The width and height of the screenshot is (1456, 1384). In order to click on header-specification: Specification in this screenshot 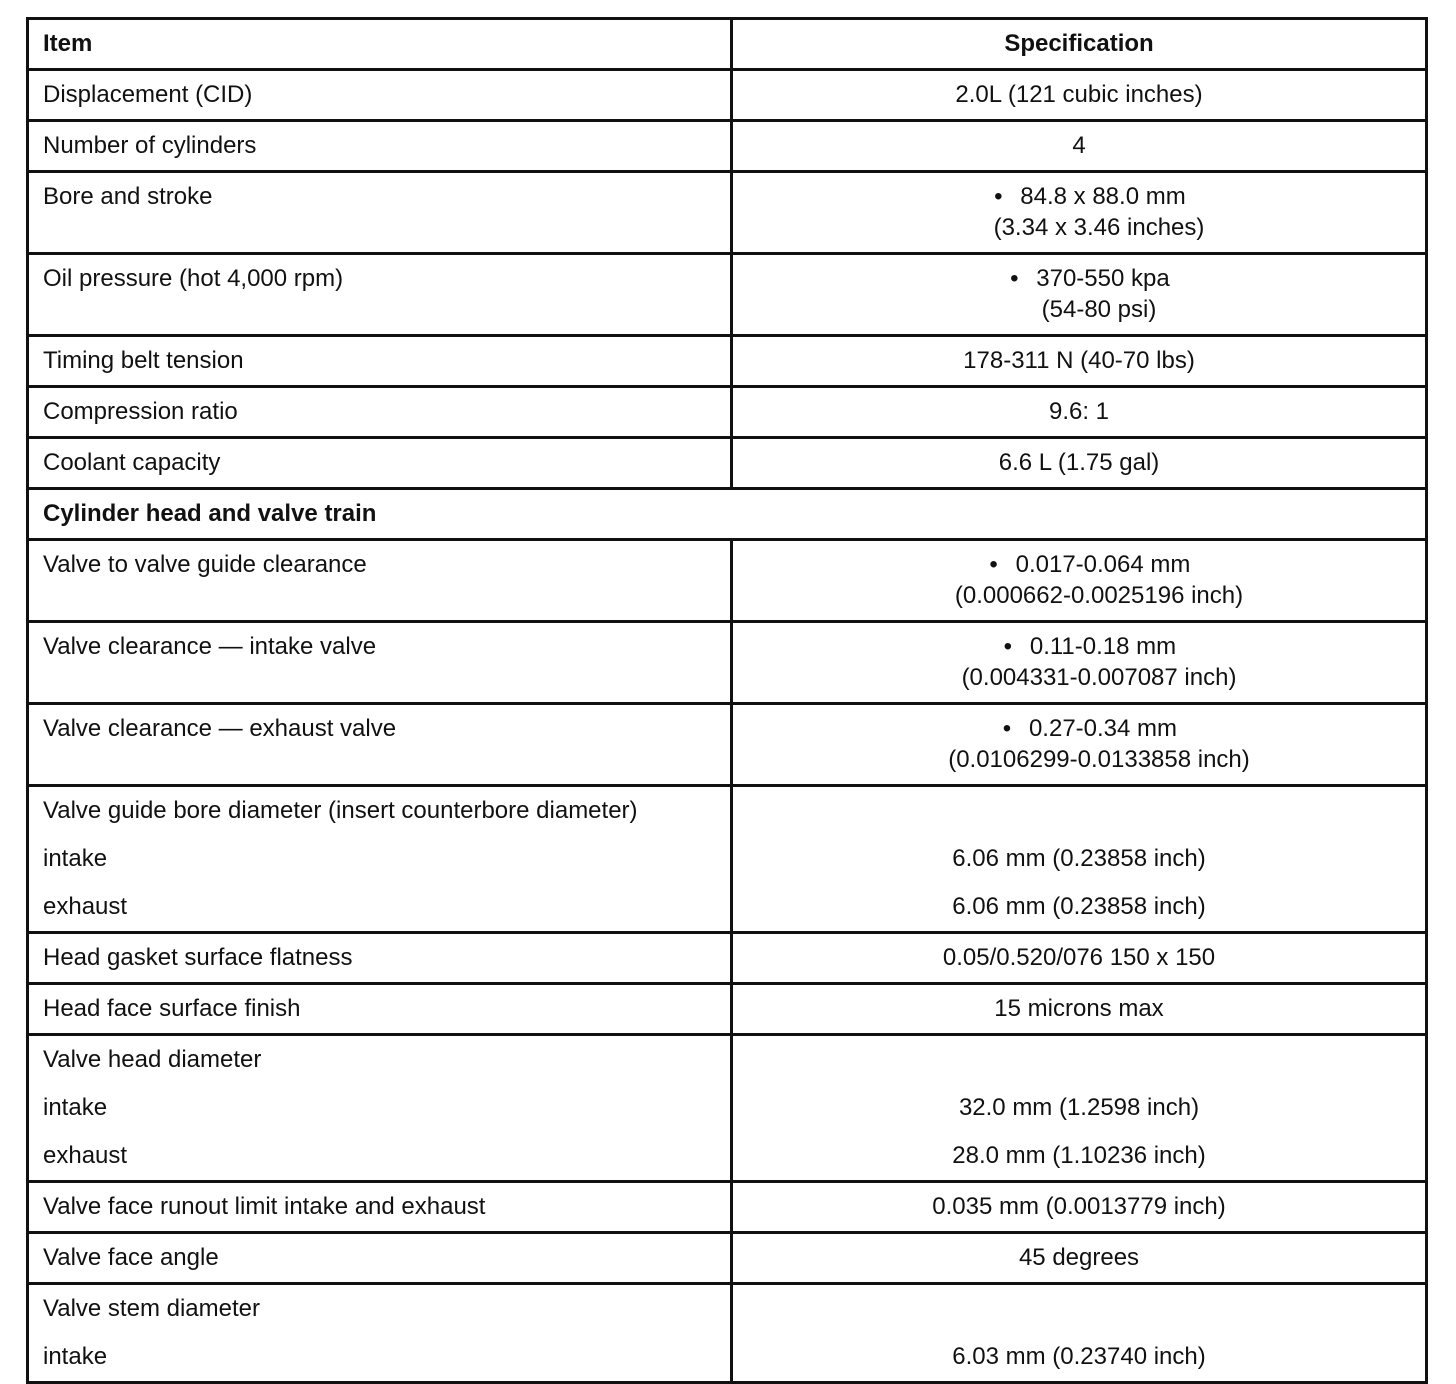, I will do `click(1079, 44)`.